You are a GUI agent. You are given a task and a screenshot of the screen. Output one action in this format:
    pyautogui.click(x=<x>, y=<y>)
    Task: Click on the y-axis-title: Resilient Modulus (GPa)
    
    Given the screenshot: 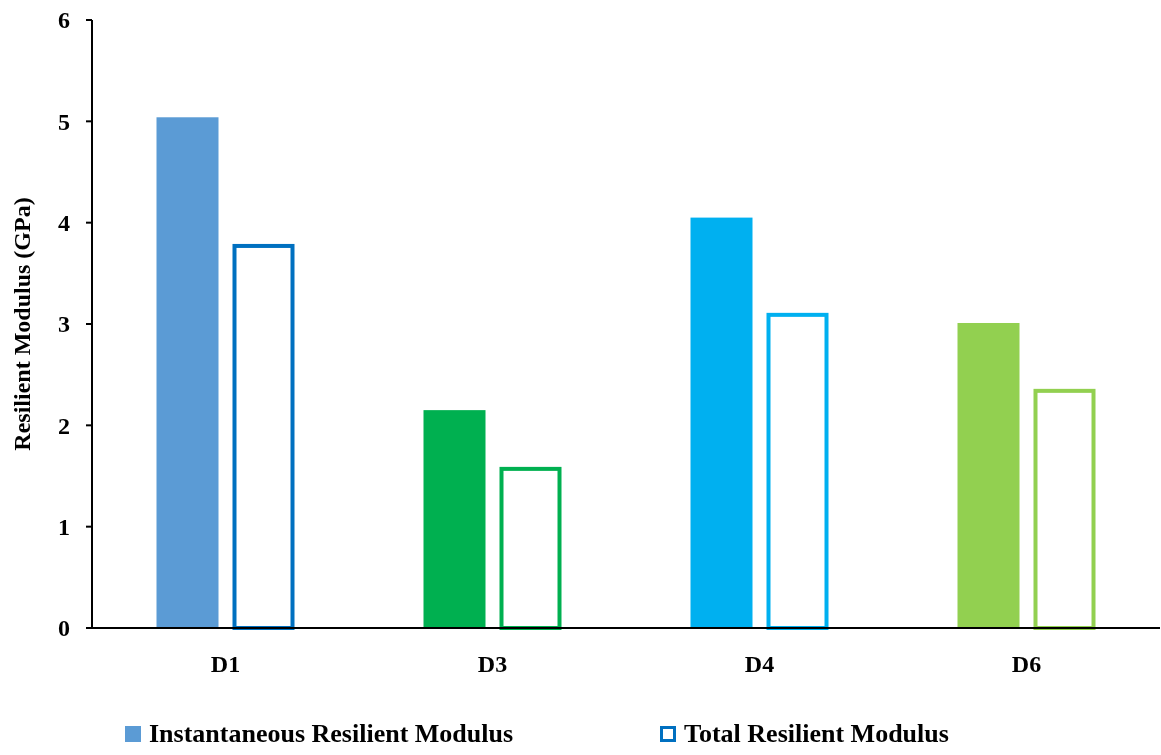 What is the action you would take?
    pyautogui.click(x=22, y=324)
    